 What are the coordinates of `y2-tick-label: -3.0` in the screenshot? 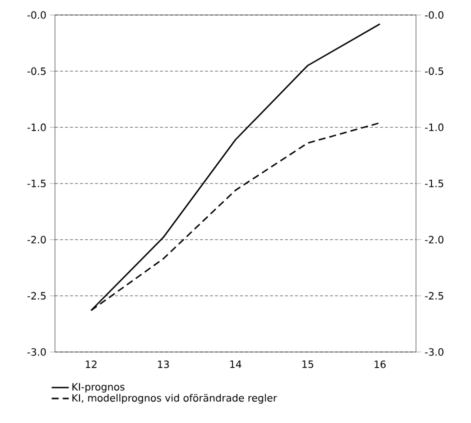 It's located at (36, 352).